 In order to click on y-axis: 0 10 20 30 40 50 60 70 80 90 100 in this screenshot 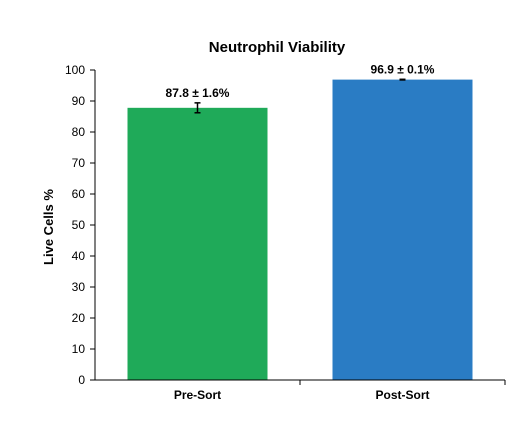, I will do `click(80, 225)`.